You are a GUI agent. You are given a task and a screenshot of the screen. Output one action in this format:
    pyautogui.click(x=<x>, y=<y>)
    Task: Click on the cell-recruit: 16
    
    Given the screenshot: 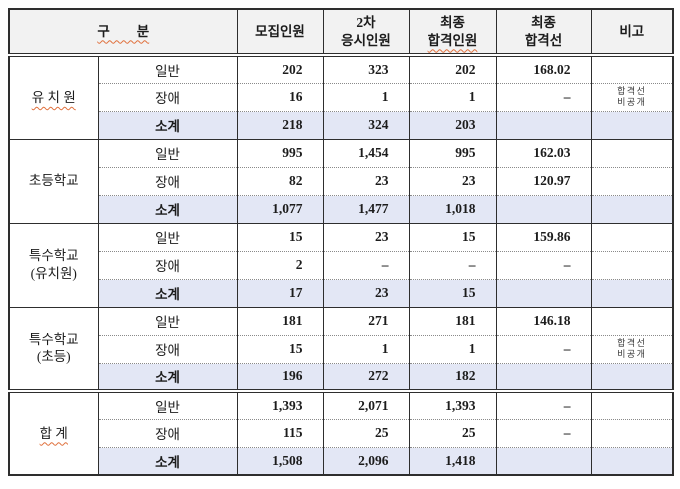 What is the action you would take?
    pyautogui.click(x=279, y=96)
    